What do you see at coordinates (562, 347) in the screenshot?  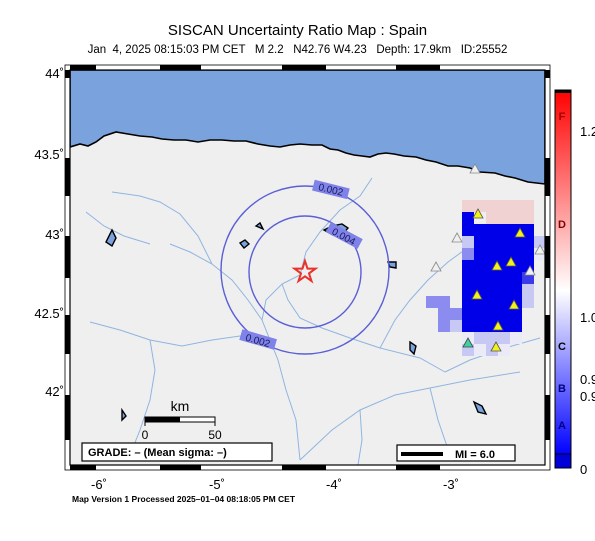 I see `colorbar-letter-c: C` at bounding box center [562, 347].